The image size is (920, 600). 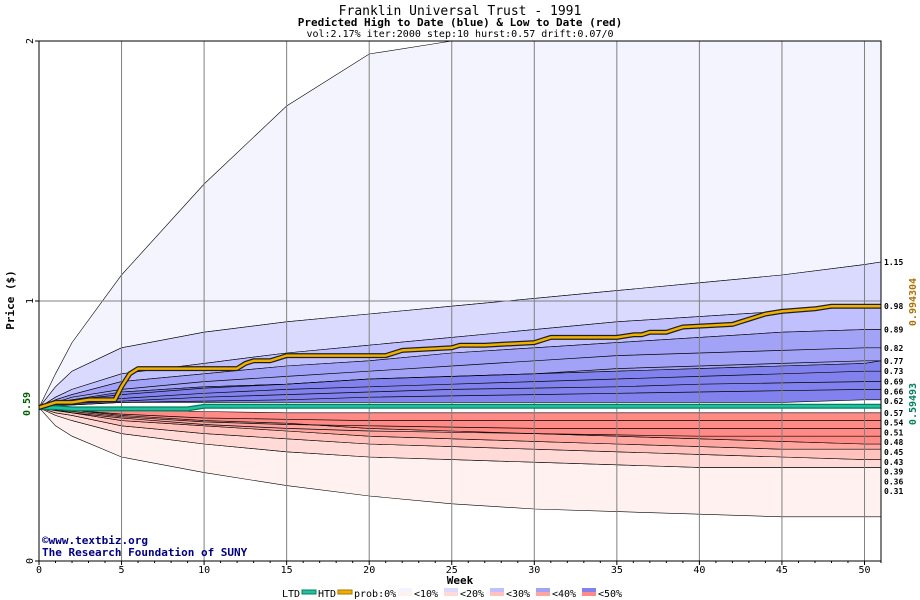 What do you see at coordinates (10, 300) in the screenshot?
I see `y-axis-label: Price ($)` at bounding box center [10, 300].